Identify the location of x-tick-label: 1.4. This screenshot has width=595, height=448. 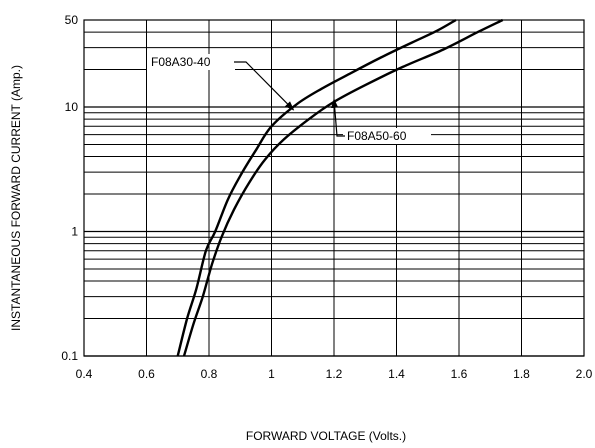
(396, 374).